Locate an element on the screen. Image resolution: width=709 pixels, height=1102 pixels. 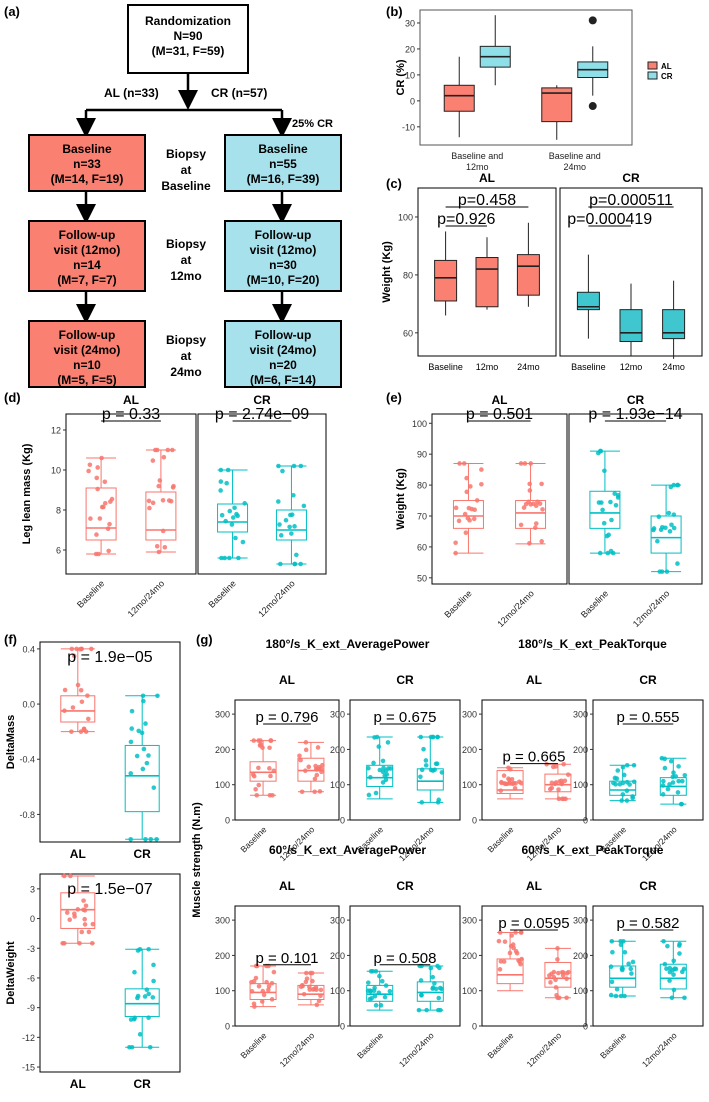
biopsy-12mo: Biopsy at 12mo is located at coordinates (186, 260).